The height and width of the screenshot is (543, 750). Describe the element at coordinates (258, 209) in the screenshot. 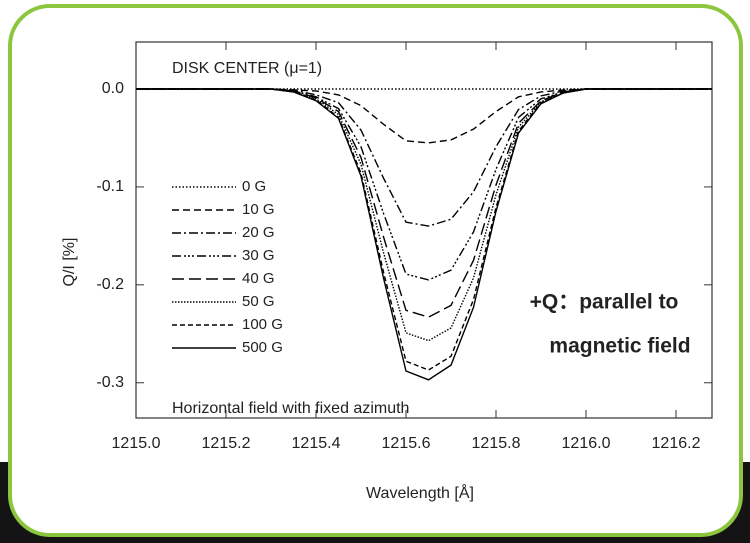

I see `legend-label: 10 G` at that location.